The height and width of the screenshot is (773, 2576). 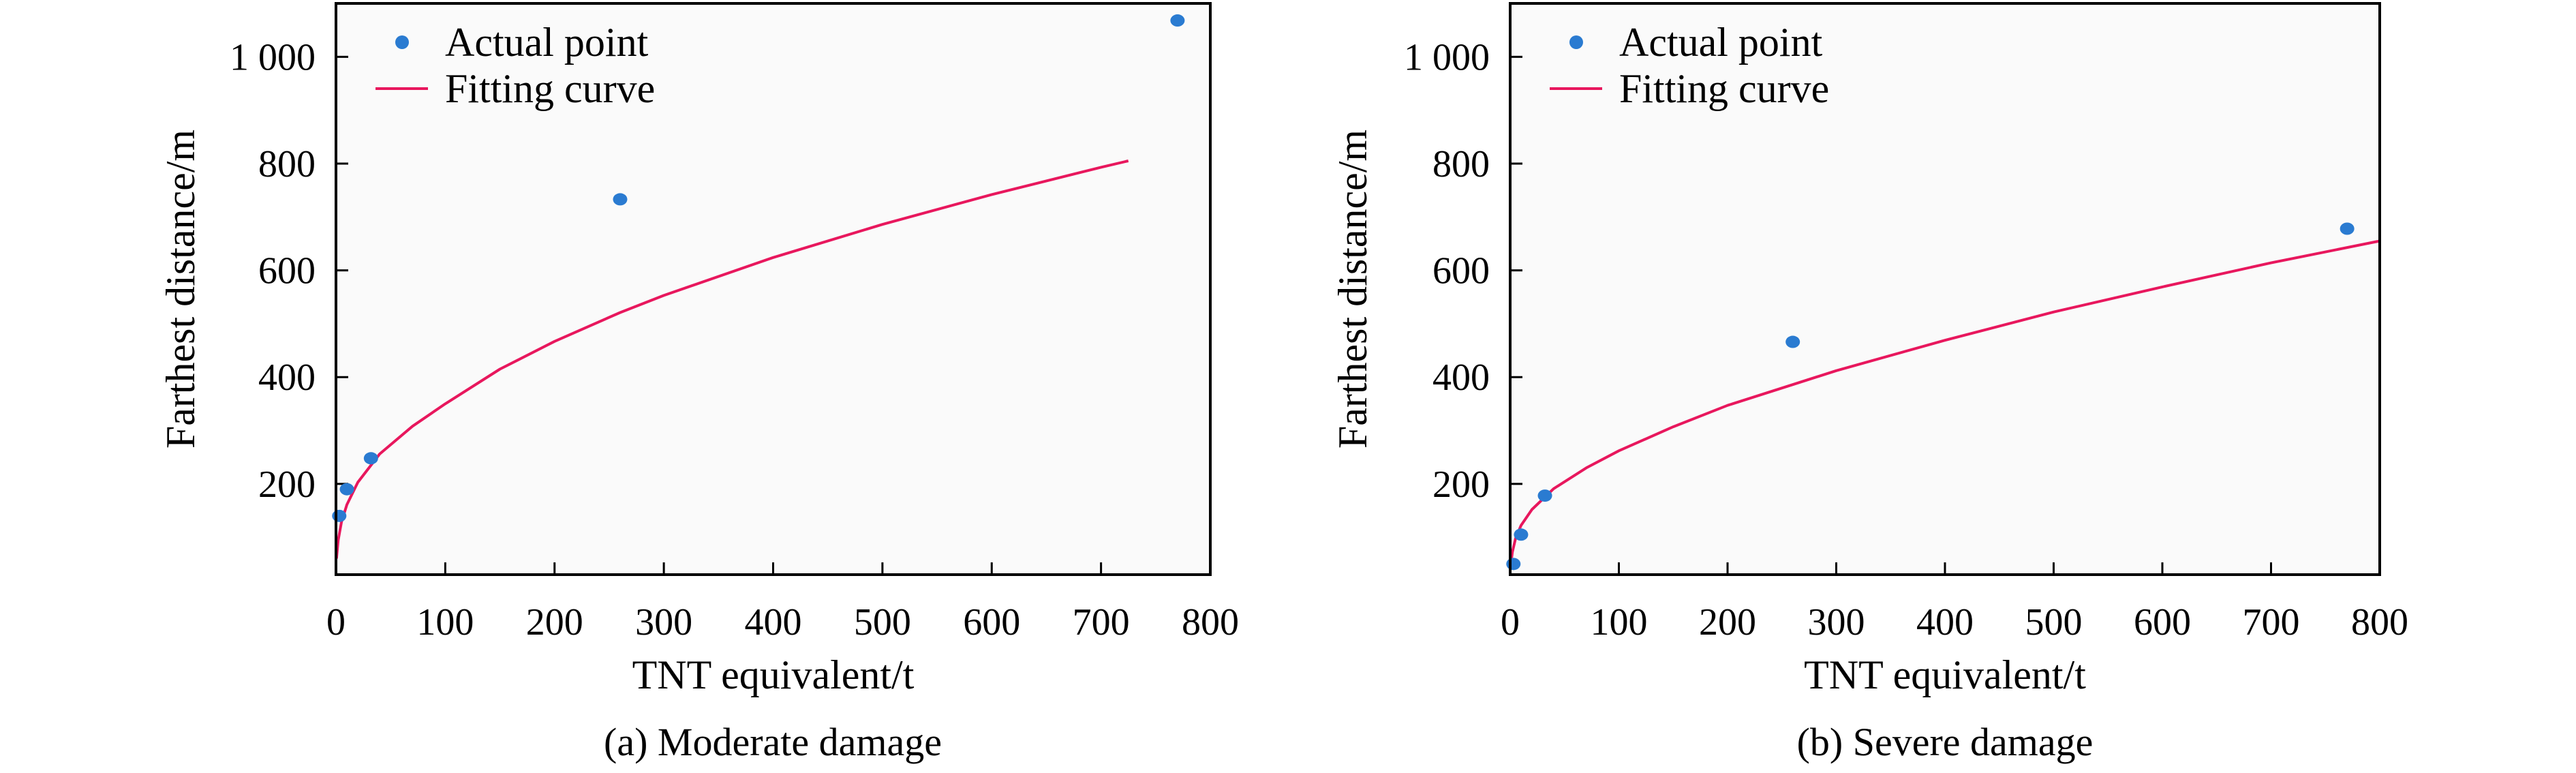 I want to click on chart-caption: (b) Severe damage, so click(x=1946, y=742).